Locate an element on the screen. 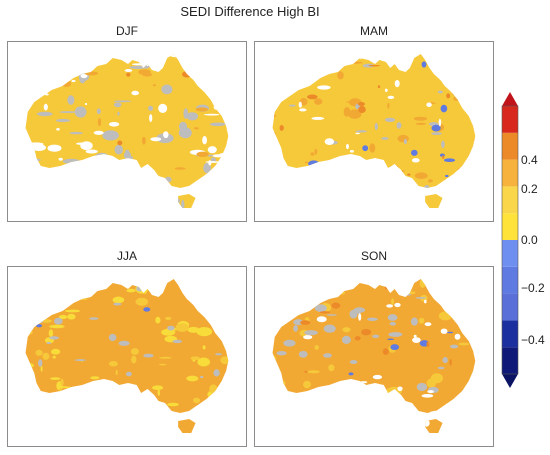 This screenshot has width=550, height=455. colorbar is located at coordinates (510, 240).